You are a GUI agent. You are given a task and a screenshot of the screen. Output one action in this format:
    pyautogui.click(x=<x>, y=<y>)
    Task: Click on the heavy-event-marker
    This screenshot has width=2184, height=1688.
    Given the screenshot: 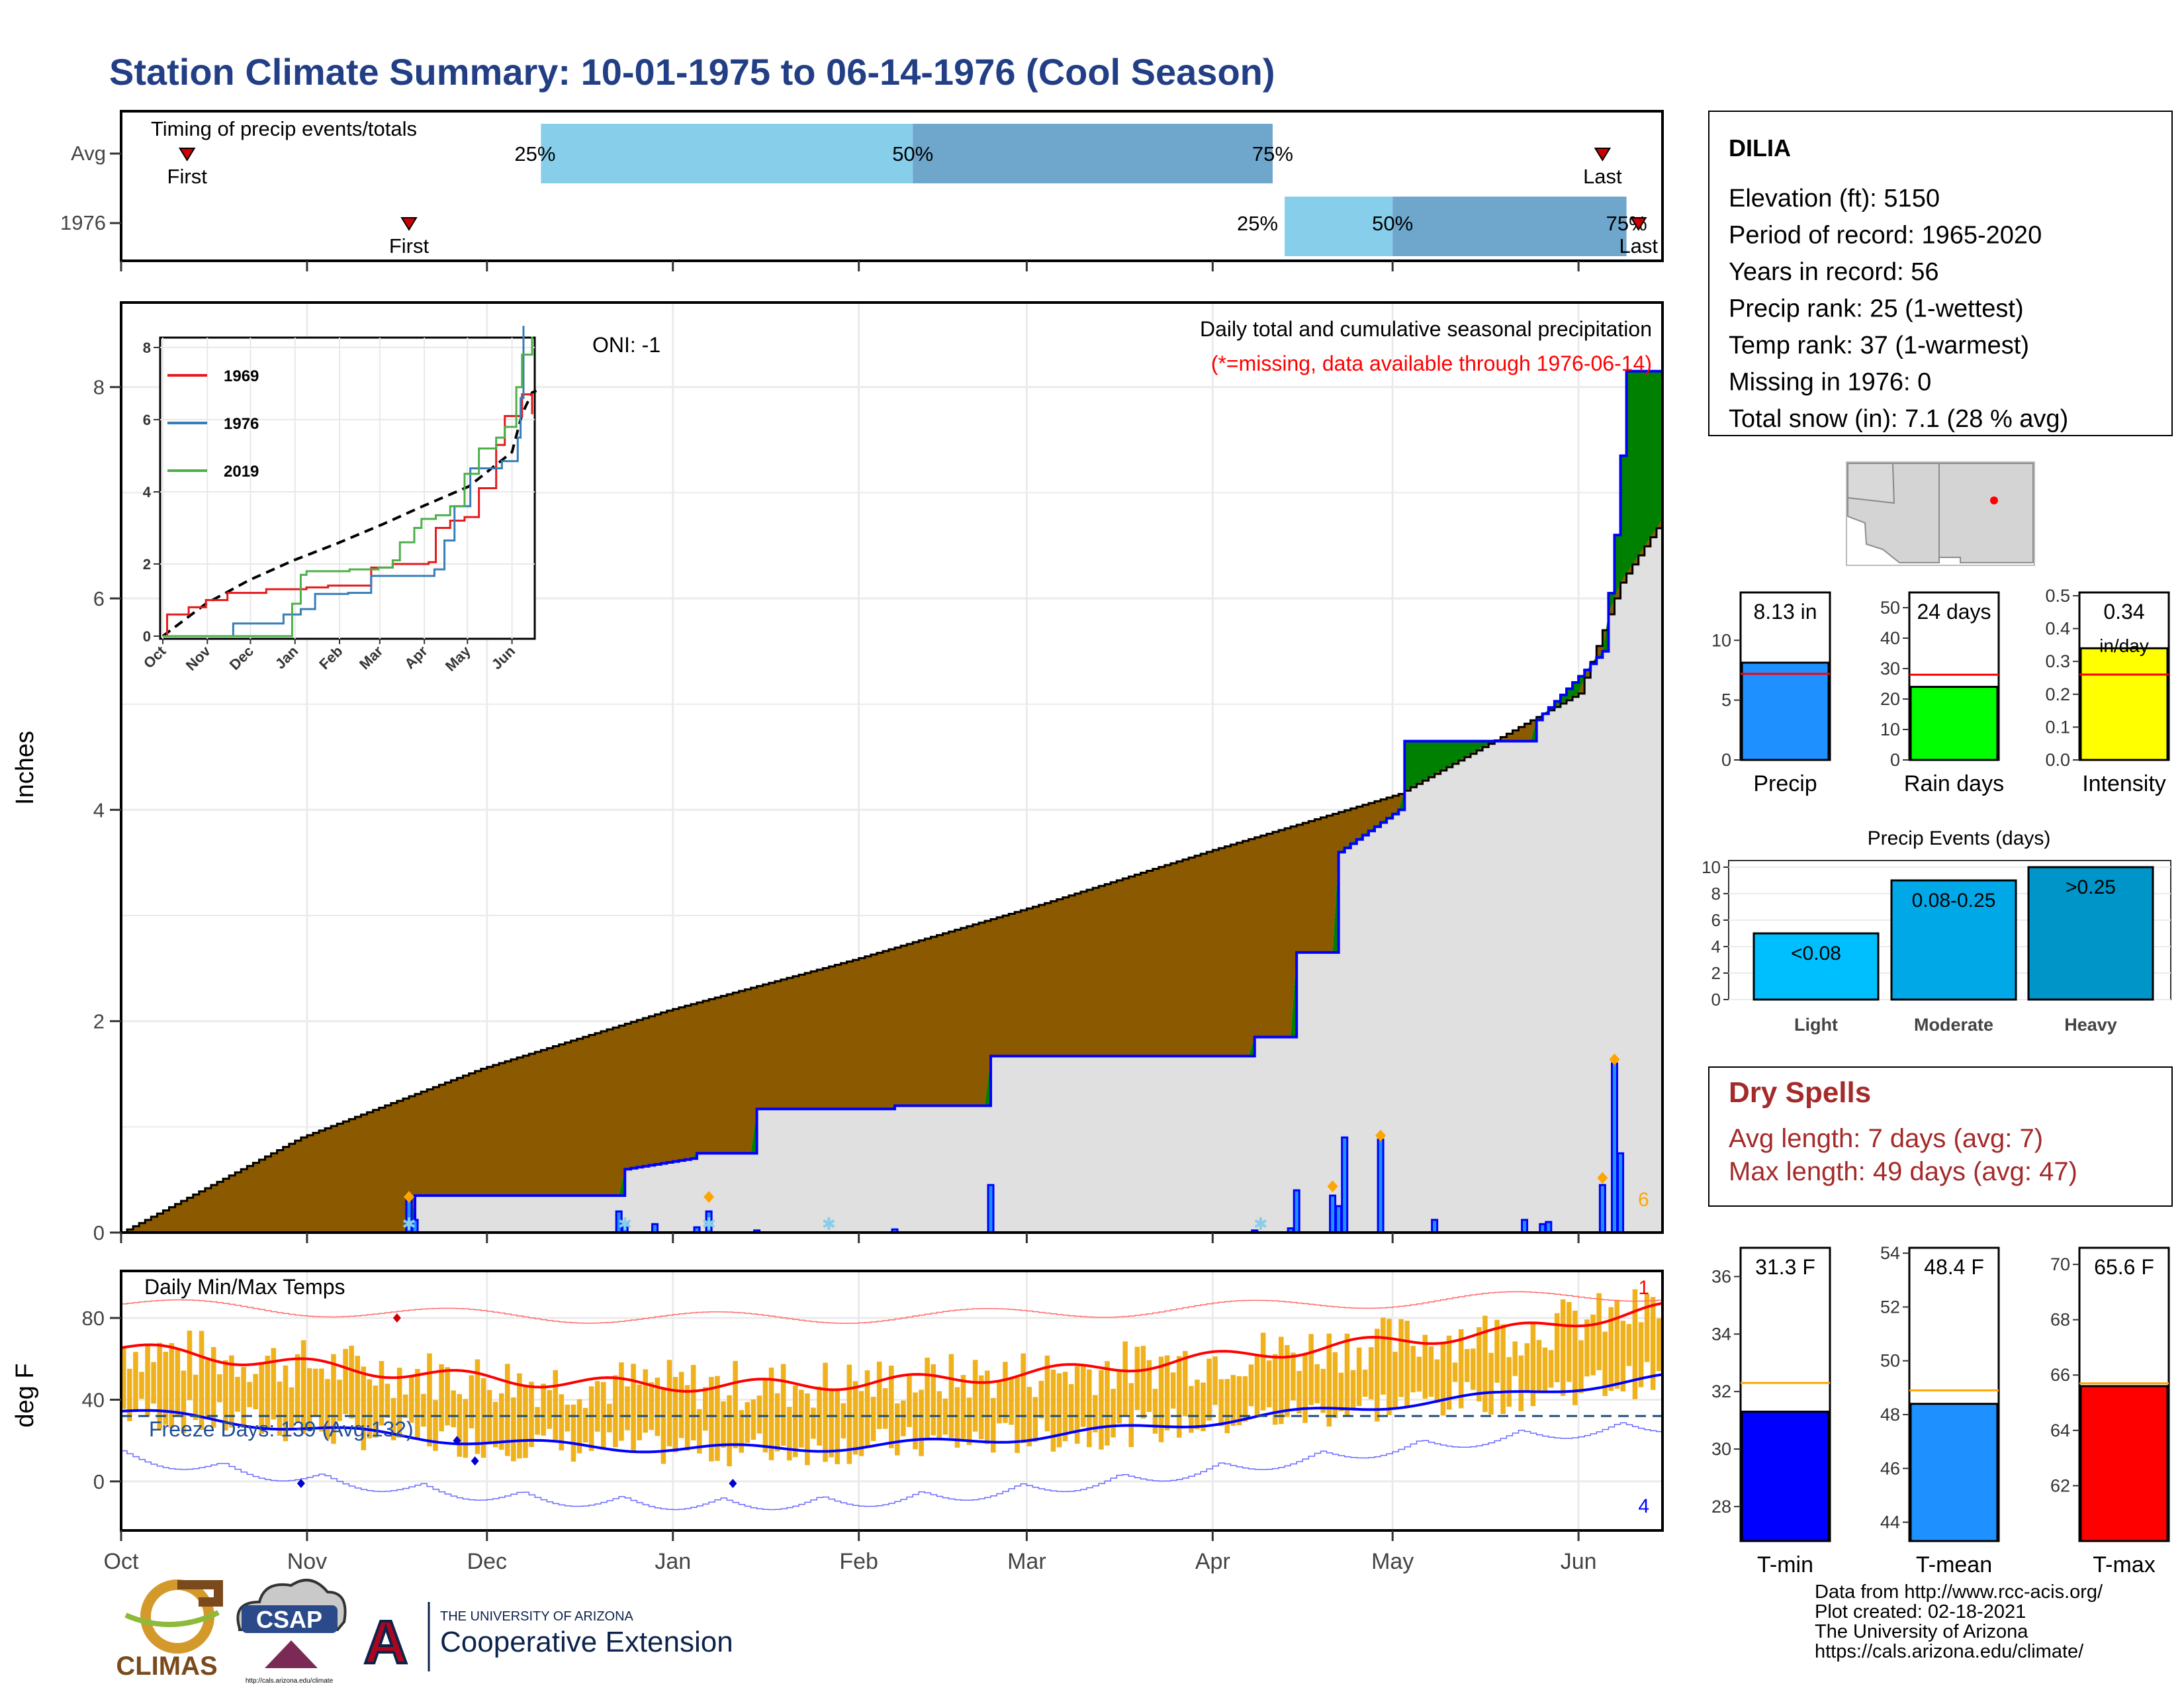 What is the action you would take?
    pyautogui.click(x=408, y=1197)
    